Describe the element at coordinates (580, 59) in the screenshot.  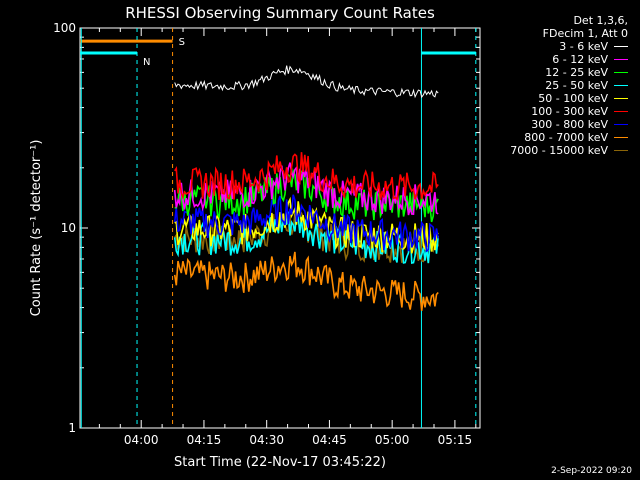
I see `legend-item-label: 6 - 12 keV` at that location.